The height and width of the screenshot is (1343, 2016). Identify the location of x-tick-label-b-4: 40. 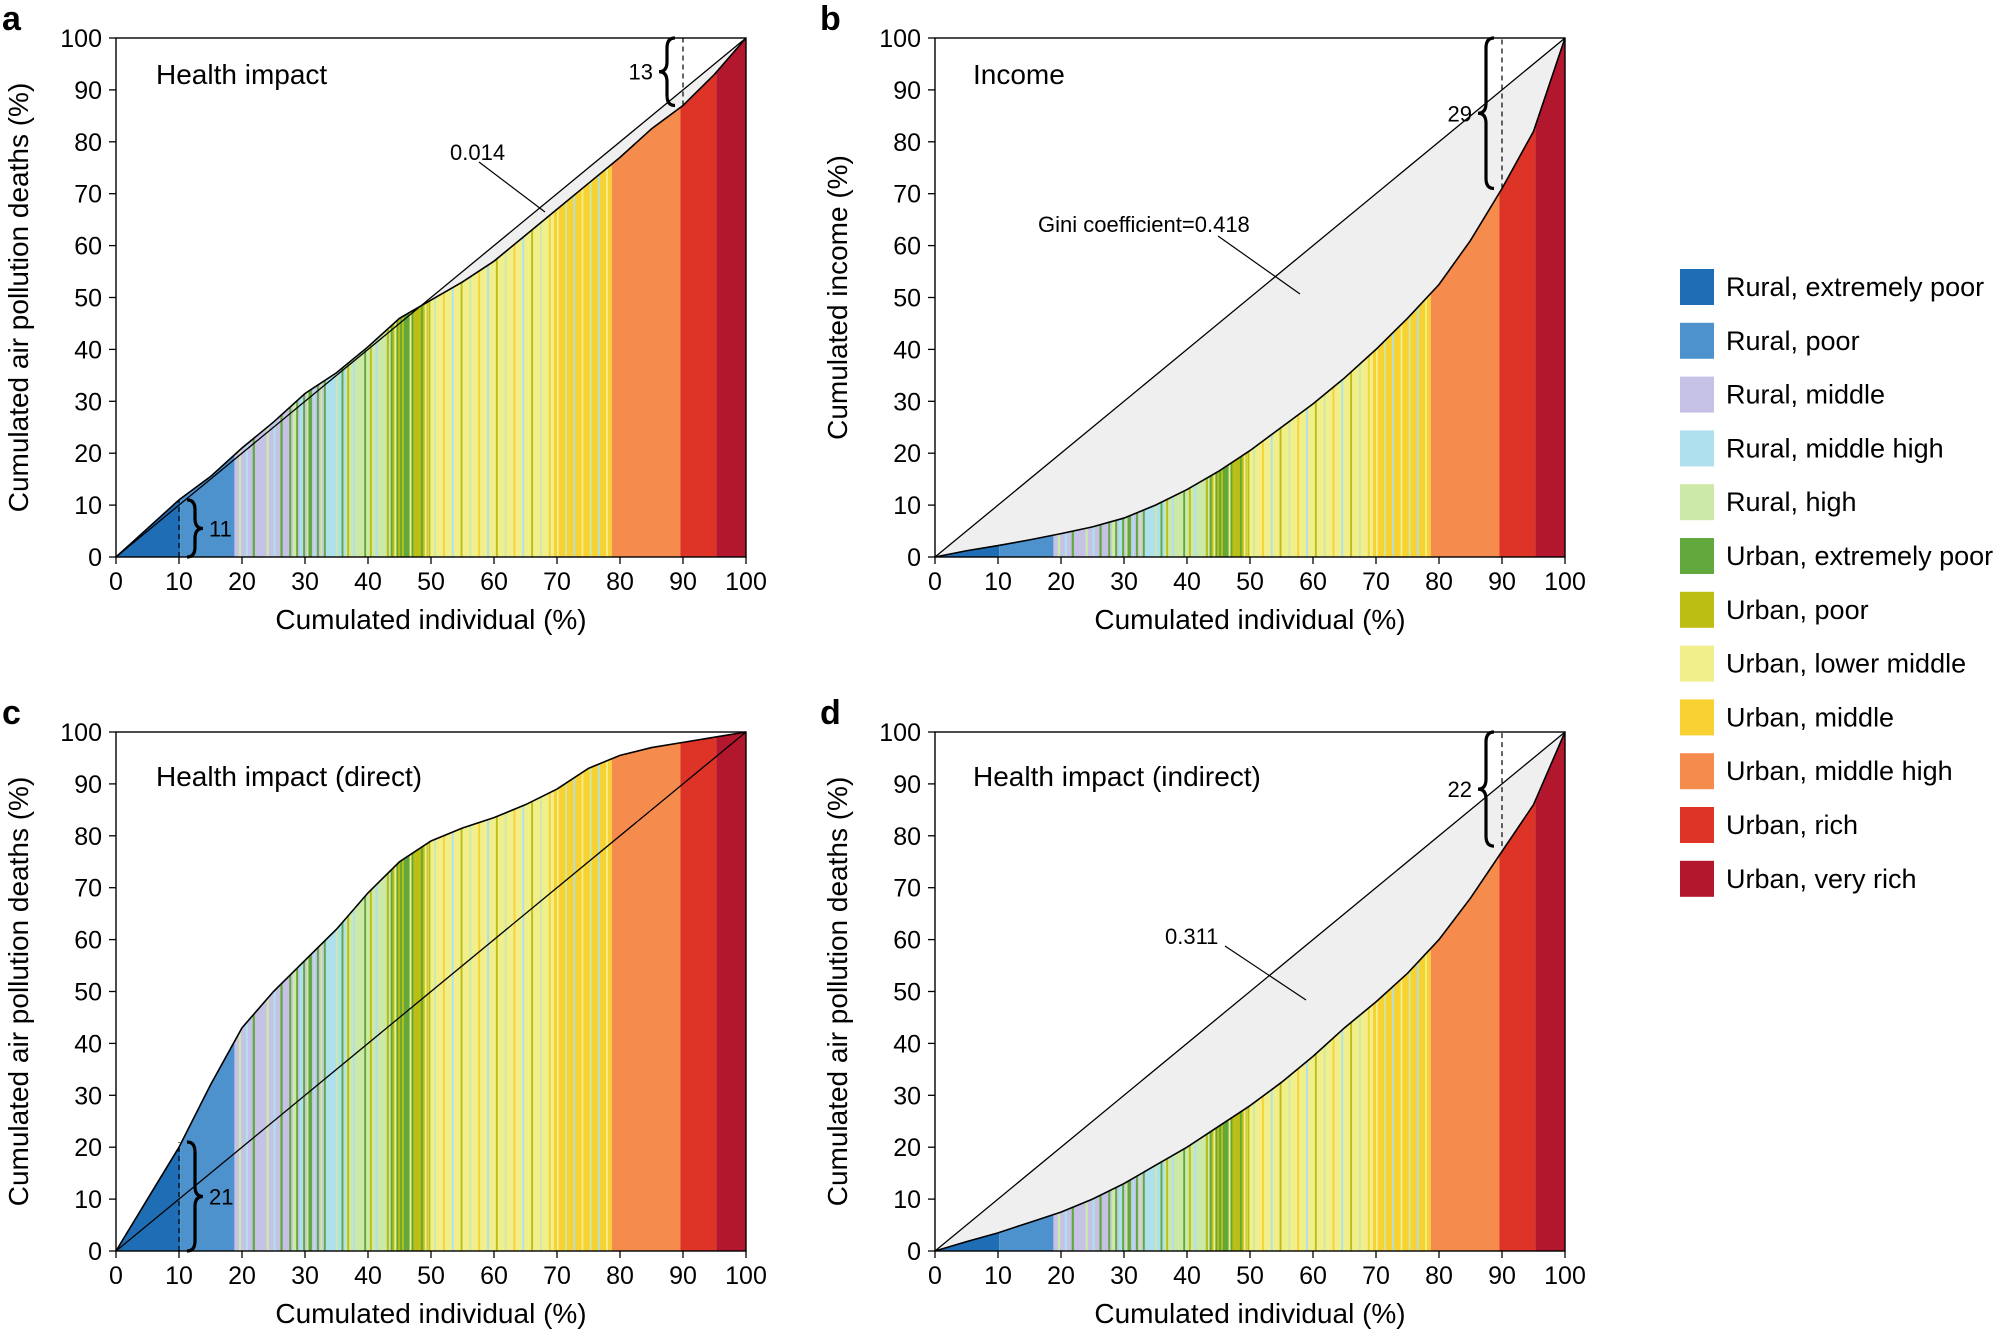
(1187, 582).